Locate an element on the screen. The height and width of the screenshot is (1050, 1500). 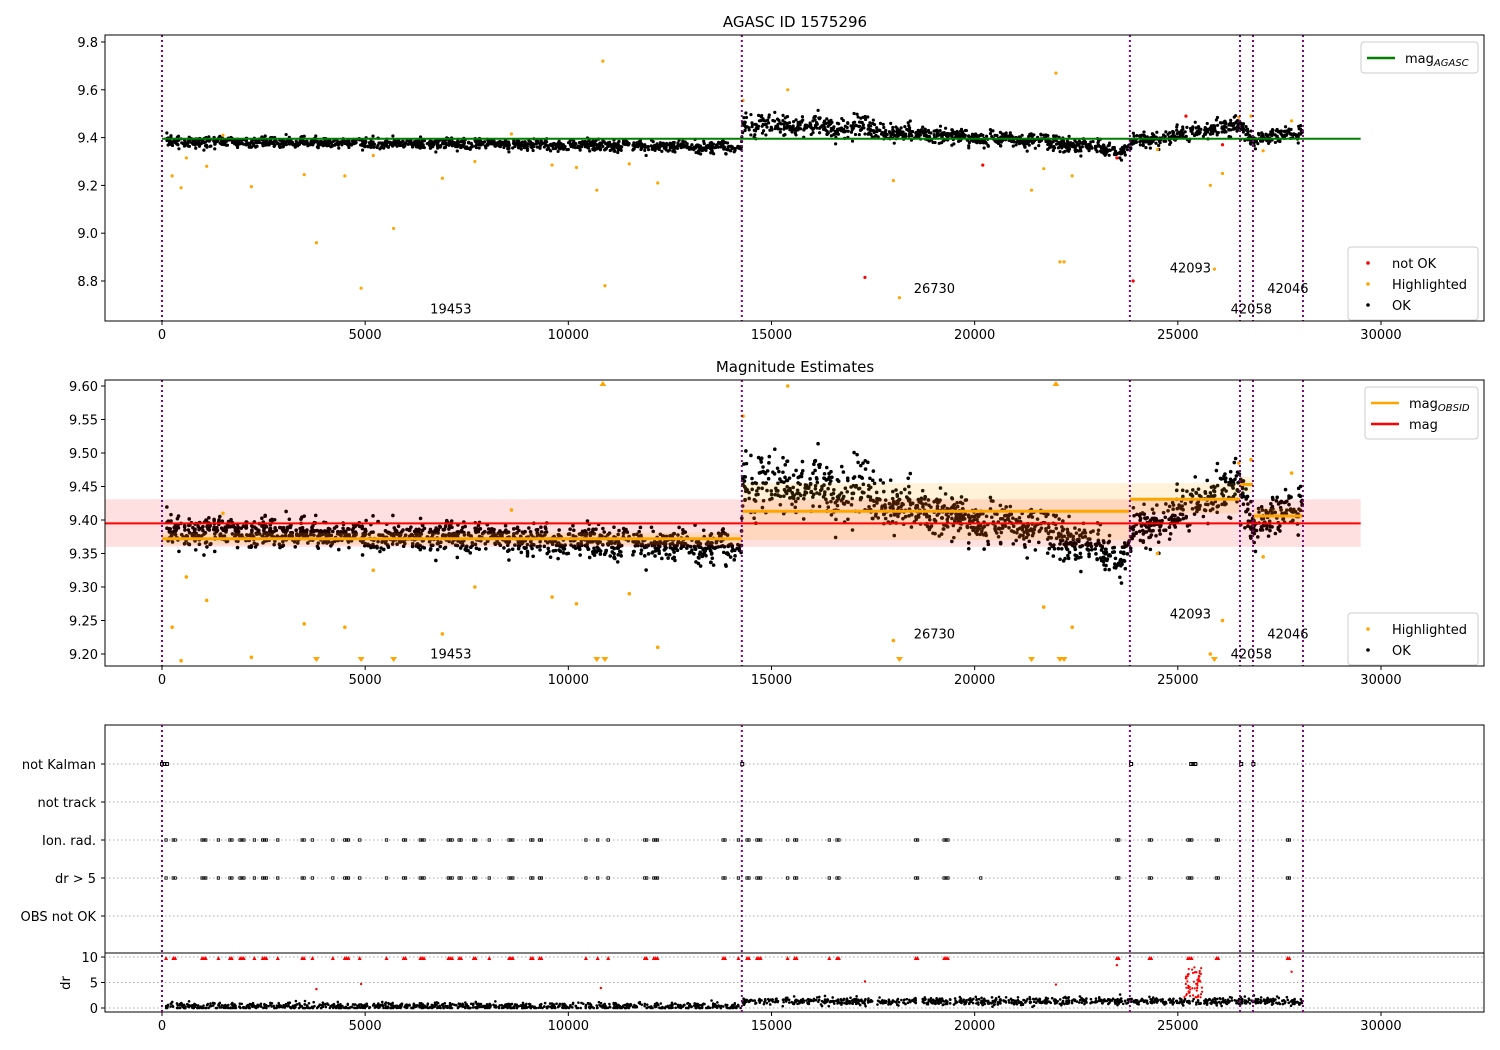
x-tick-label: 25000 is located at coordinates (1177, 335).